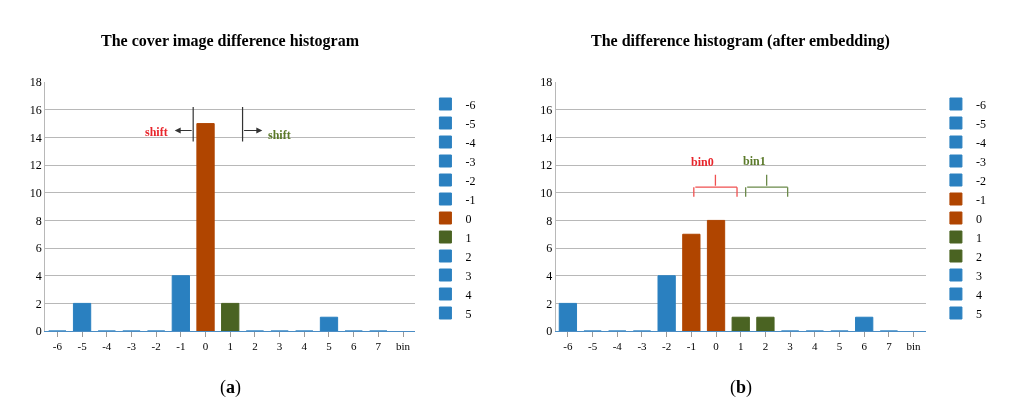  Describe the element at coordinates (754, 161) in the screenshot. I see `annotation: bin1` at that location.